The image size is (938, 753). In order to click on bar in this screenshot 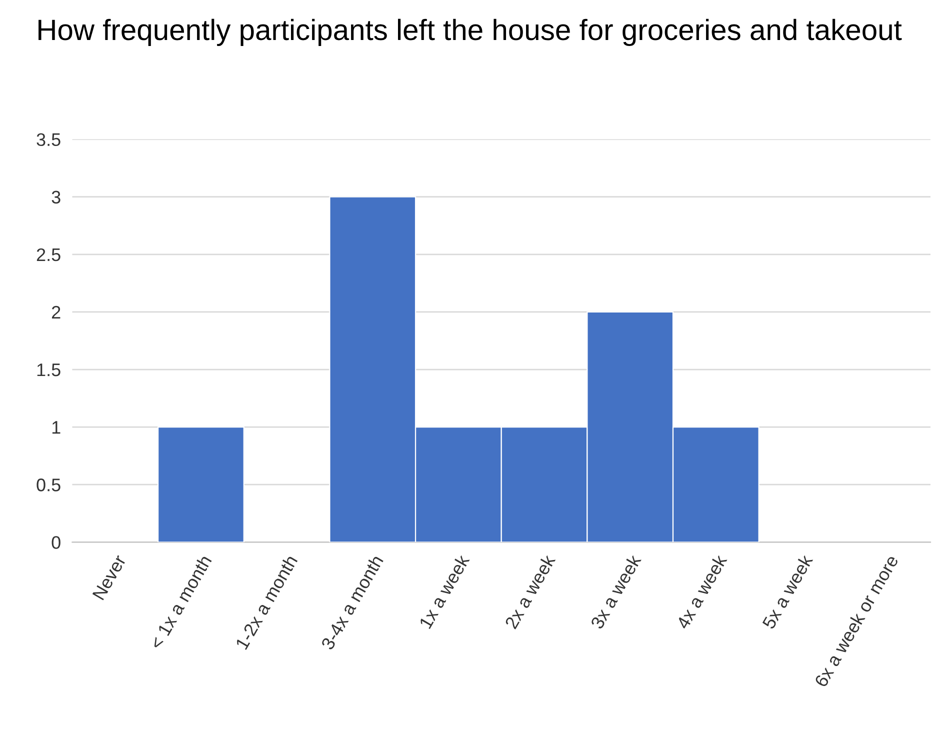, I will do `click(201, 484)`.